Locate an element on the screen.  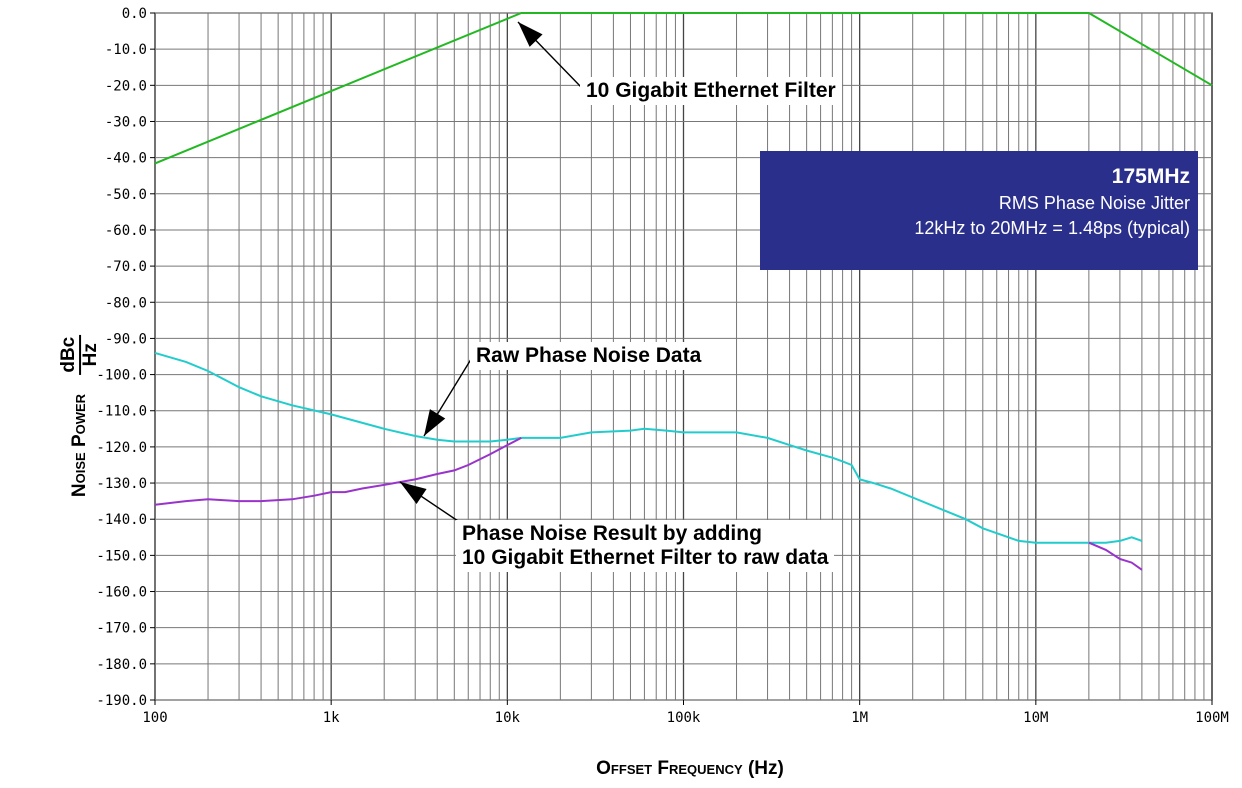
y-tick-label: -40.0 is located at coordinates (126, 159).